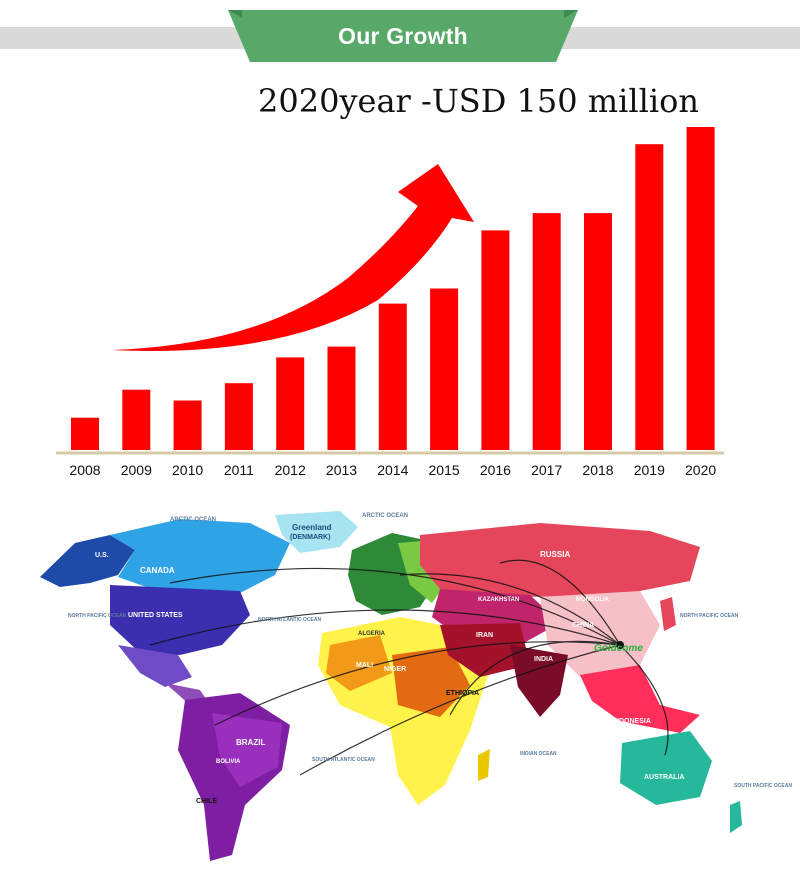 The width and height of the screenshot is (800, 874). What do you see at coordinates (700, 470) in the screenshot?
I see `tick-label-2020: 2020` at bounding box center [700, 470].